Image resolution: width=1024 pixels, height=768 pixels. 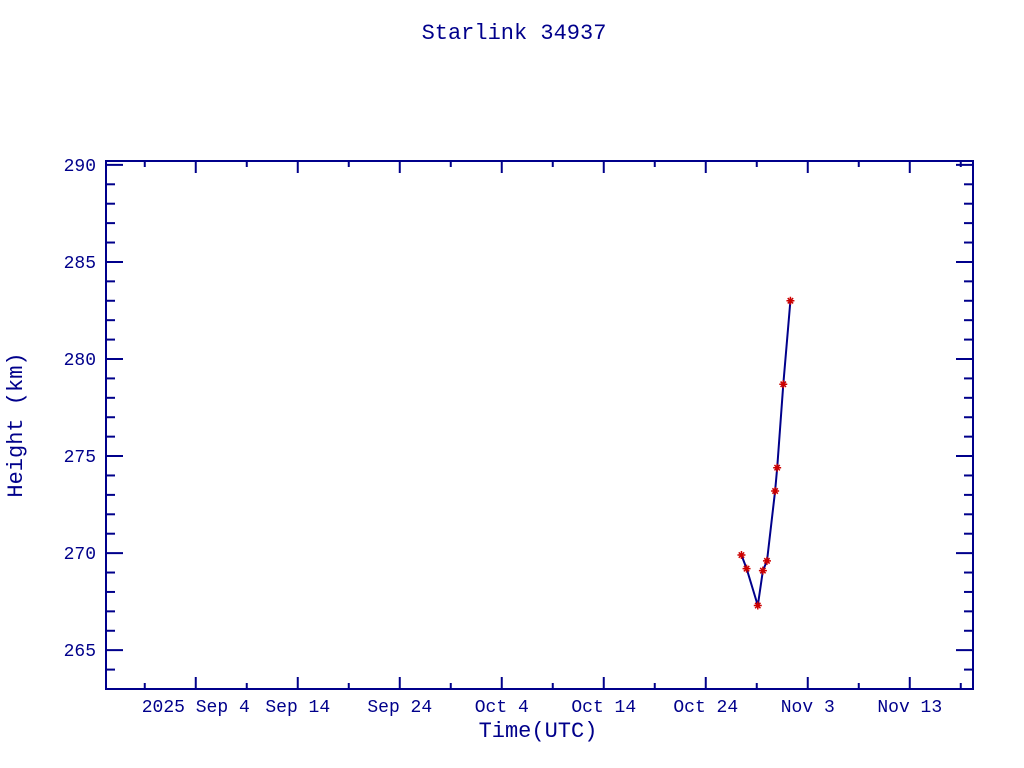 I want to click on x-tick-label: Sep 24, so click(x=399, y=708).